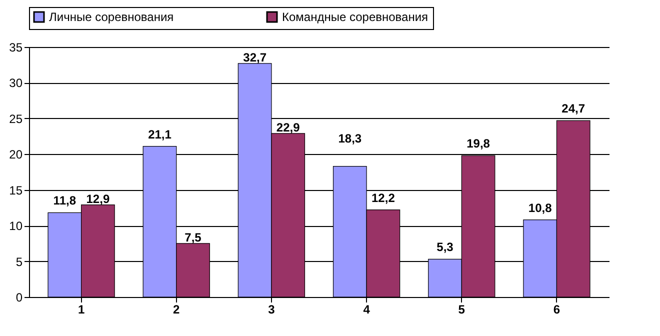  Describe the element at coordinates (255, 57) in the screenshot. I see `data-label: 32,7` at that location.